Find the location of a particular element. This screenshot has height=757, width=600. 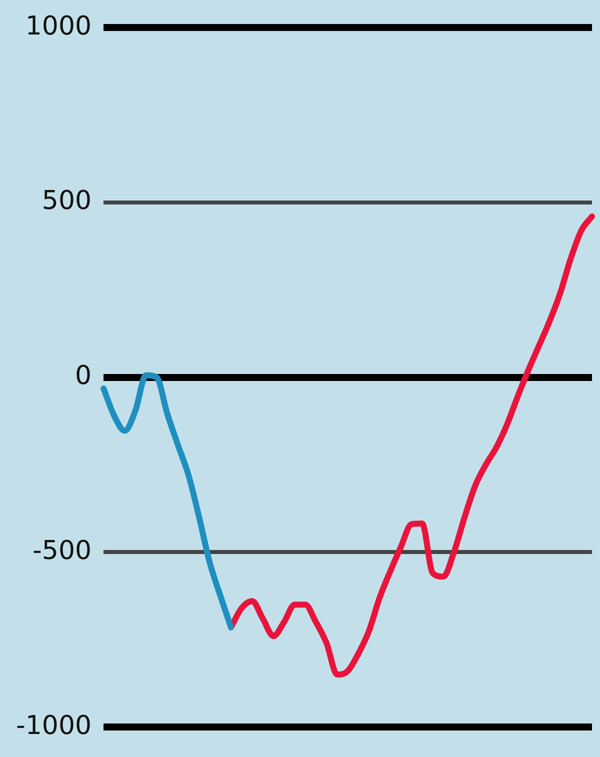

y-tick-label: 0 is located at coordinates (83, 376).